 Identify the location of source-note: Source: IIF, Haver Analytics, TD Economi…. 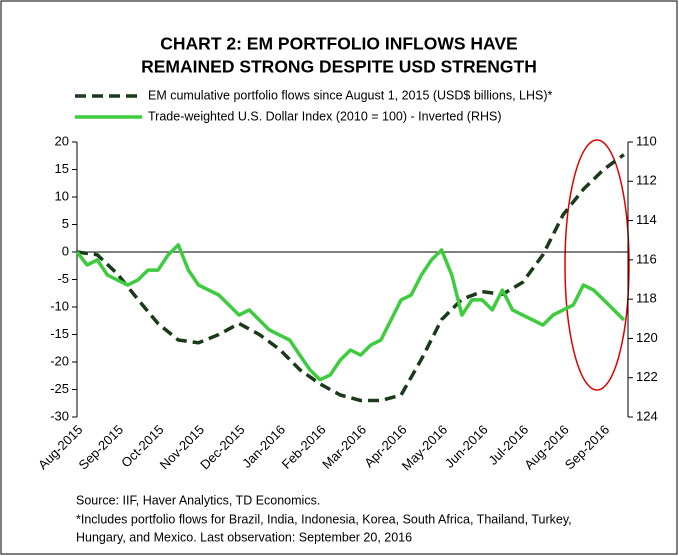
(198, 500).